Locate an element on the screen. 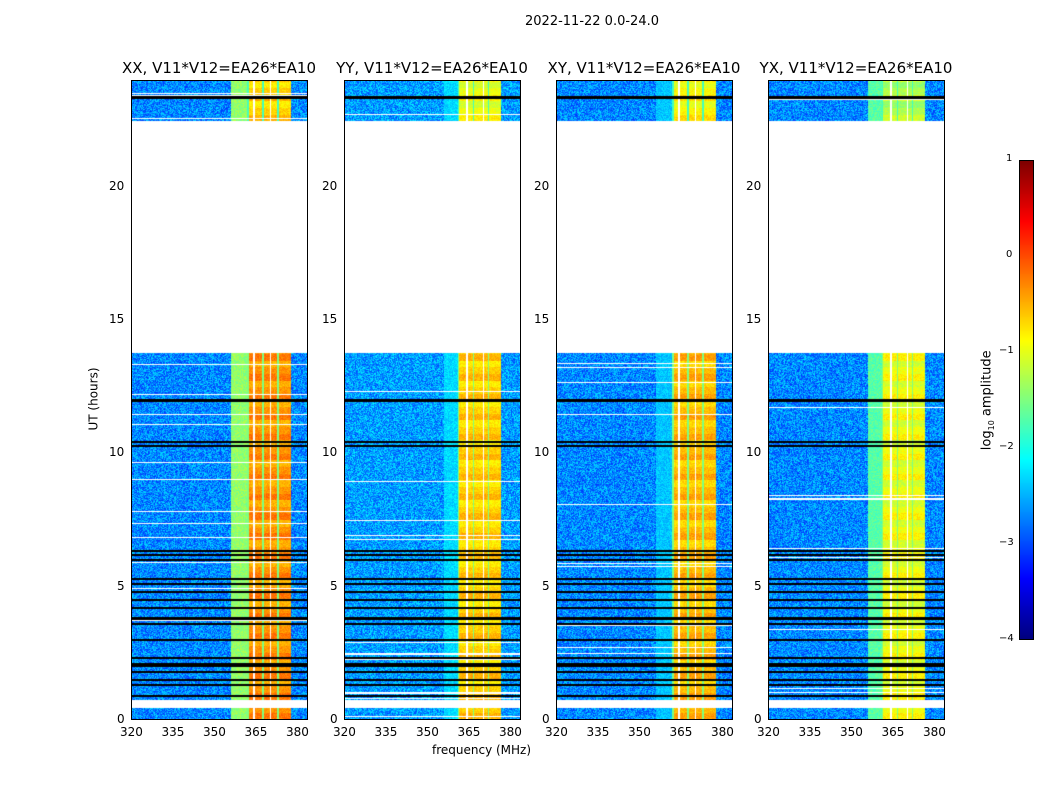 Image resolution: width=1050 pixels, height=800 pixels. x-axis-label: frequency (MHz) is located at coordinates (482, 750).